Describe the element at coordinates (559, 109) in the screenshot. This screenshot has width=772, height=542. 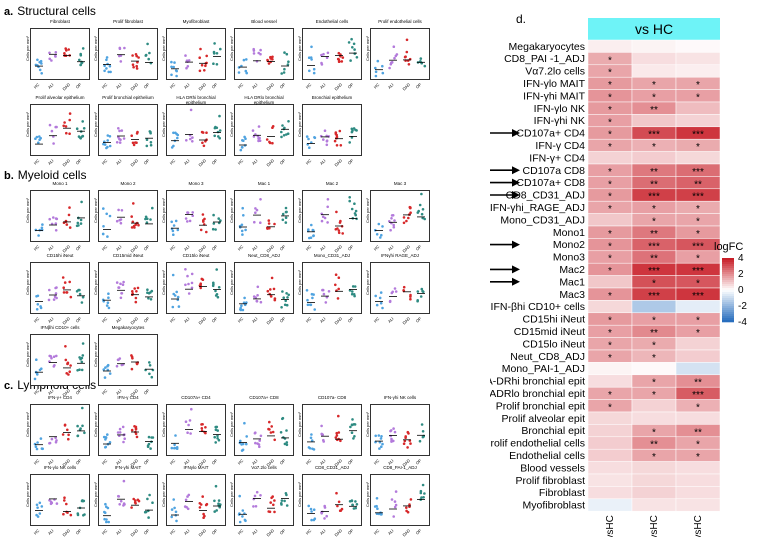
I see `heatmap-row-label: IFN-γlo NK` at that location.